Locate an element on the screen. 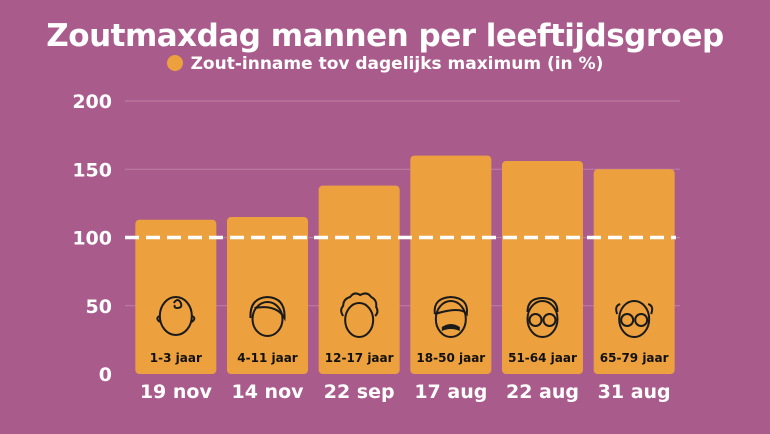 The width and height of the screenshot is (770, 434). bar-age-label: 1-3 jaar is located at coordinates (176, 358).